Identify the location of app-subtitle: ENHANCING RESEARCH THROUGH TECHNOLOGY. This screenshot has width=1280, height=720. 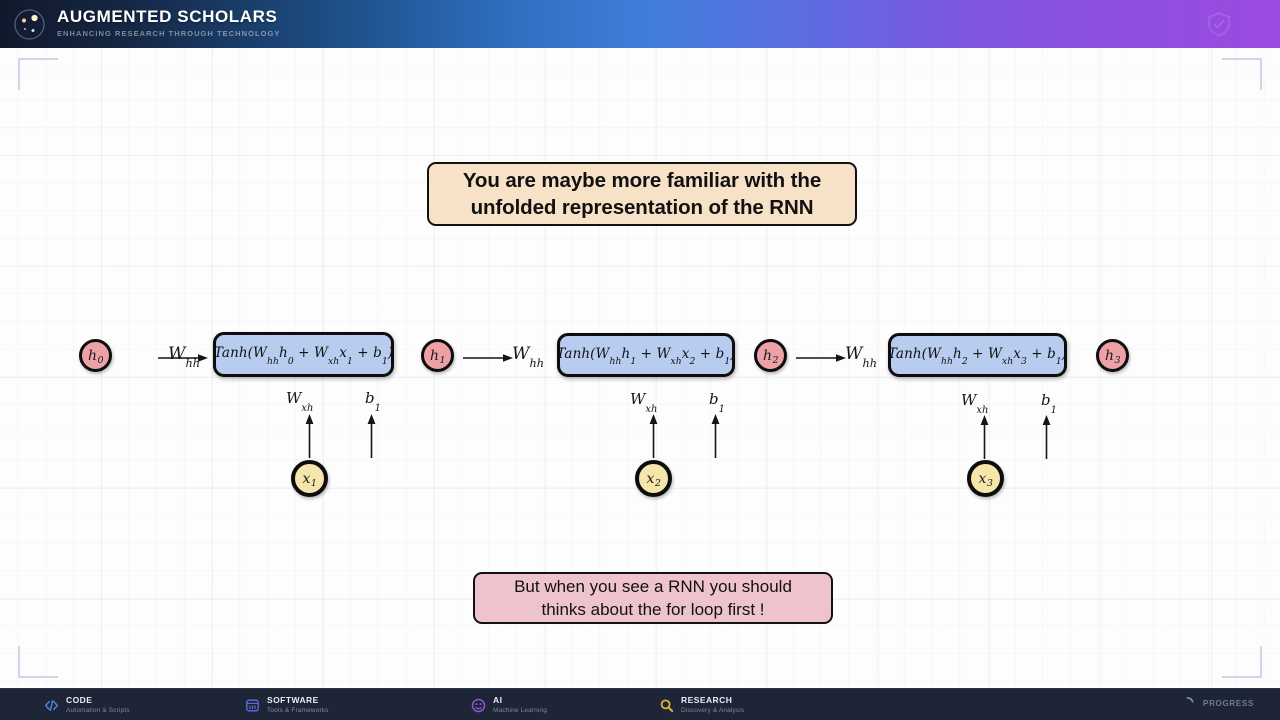
(169, 33).